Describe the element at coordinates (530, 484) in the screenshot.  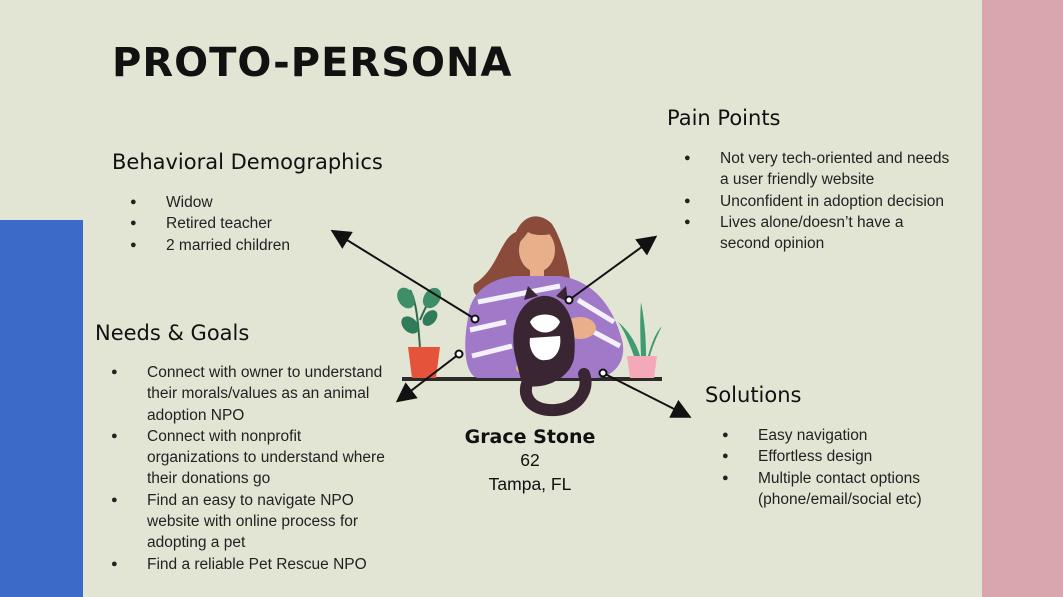
I see `persona-location: Tampa, FL` at that location.